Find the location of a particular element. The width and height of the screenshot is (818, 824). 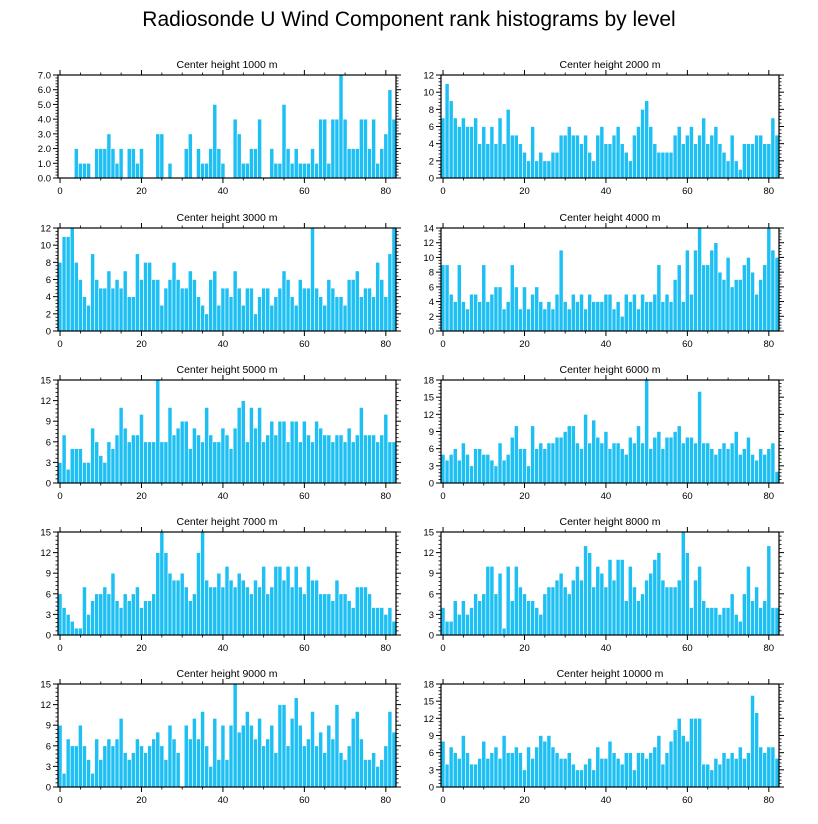

y-tick-label: 10 is located at coordinates (428, 258).